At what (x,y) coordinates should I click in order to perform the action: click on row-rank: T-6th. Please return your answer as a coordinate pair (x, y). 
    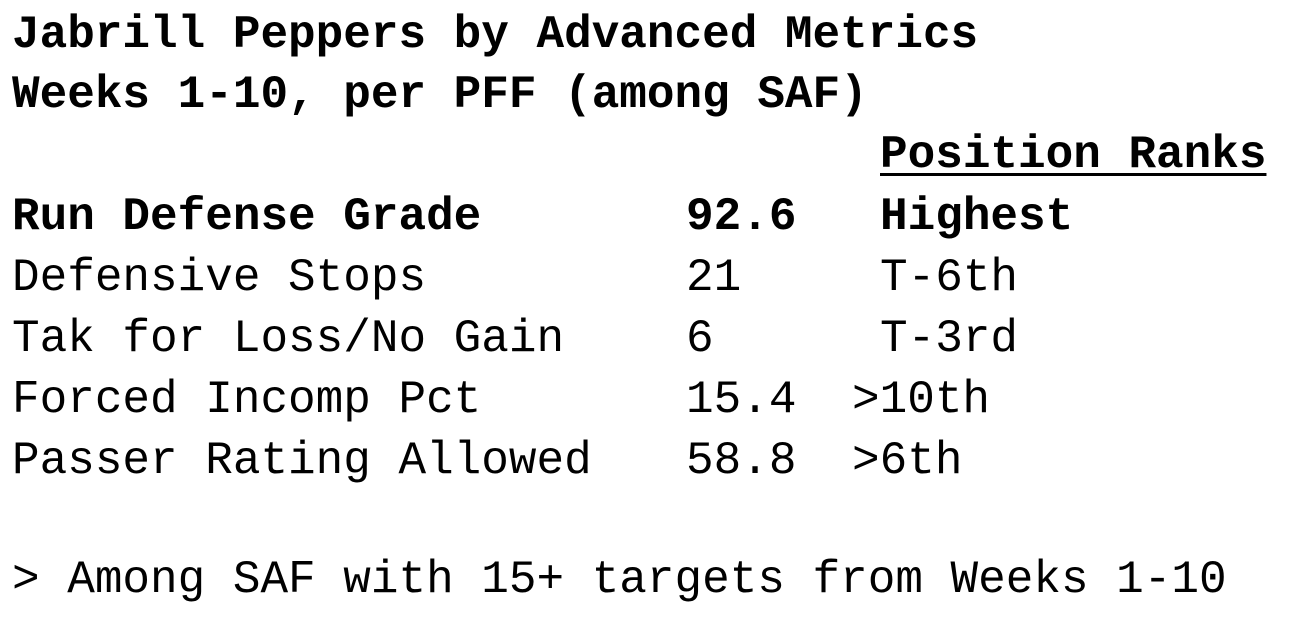
    Looking at the image, I should click on (949, 278).